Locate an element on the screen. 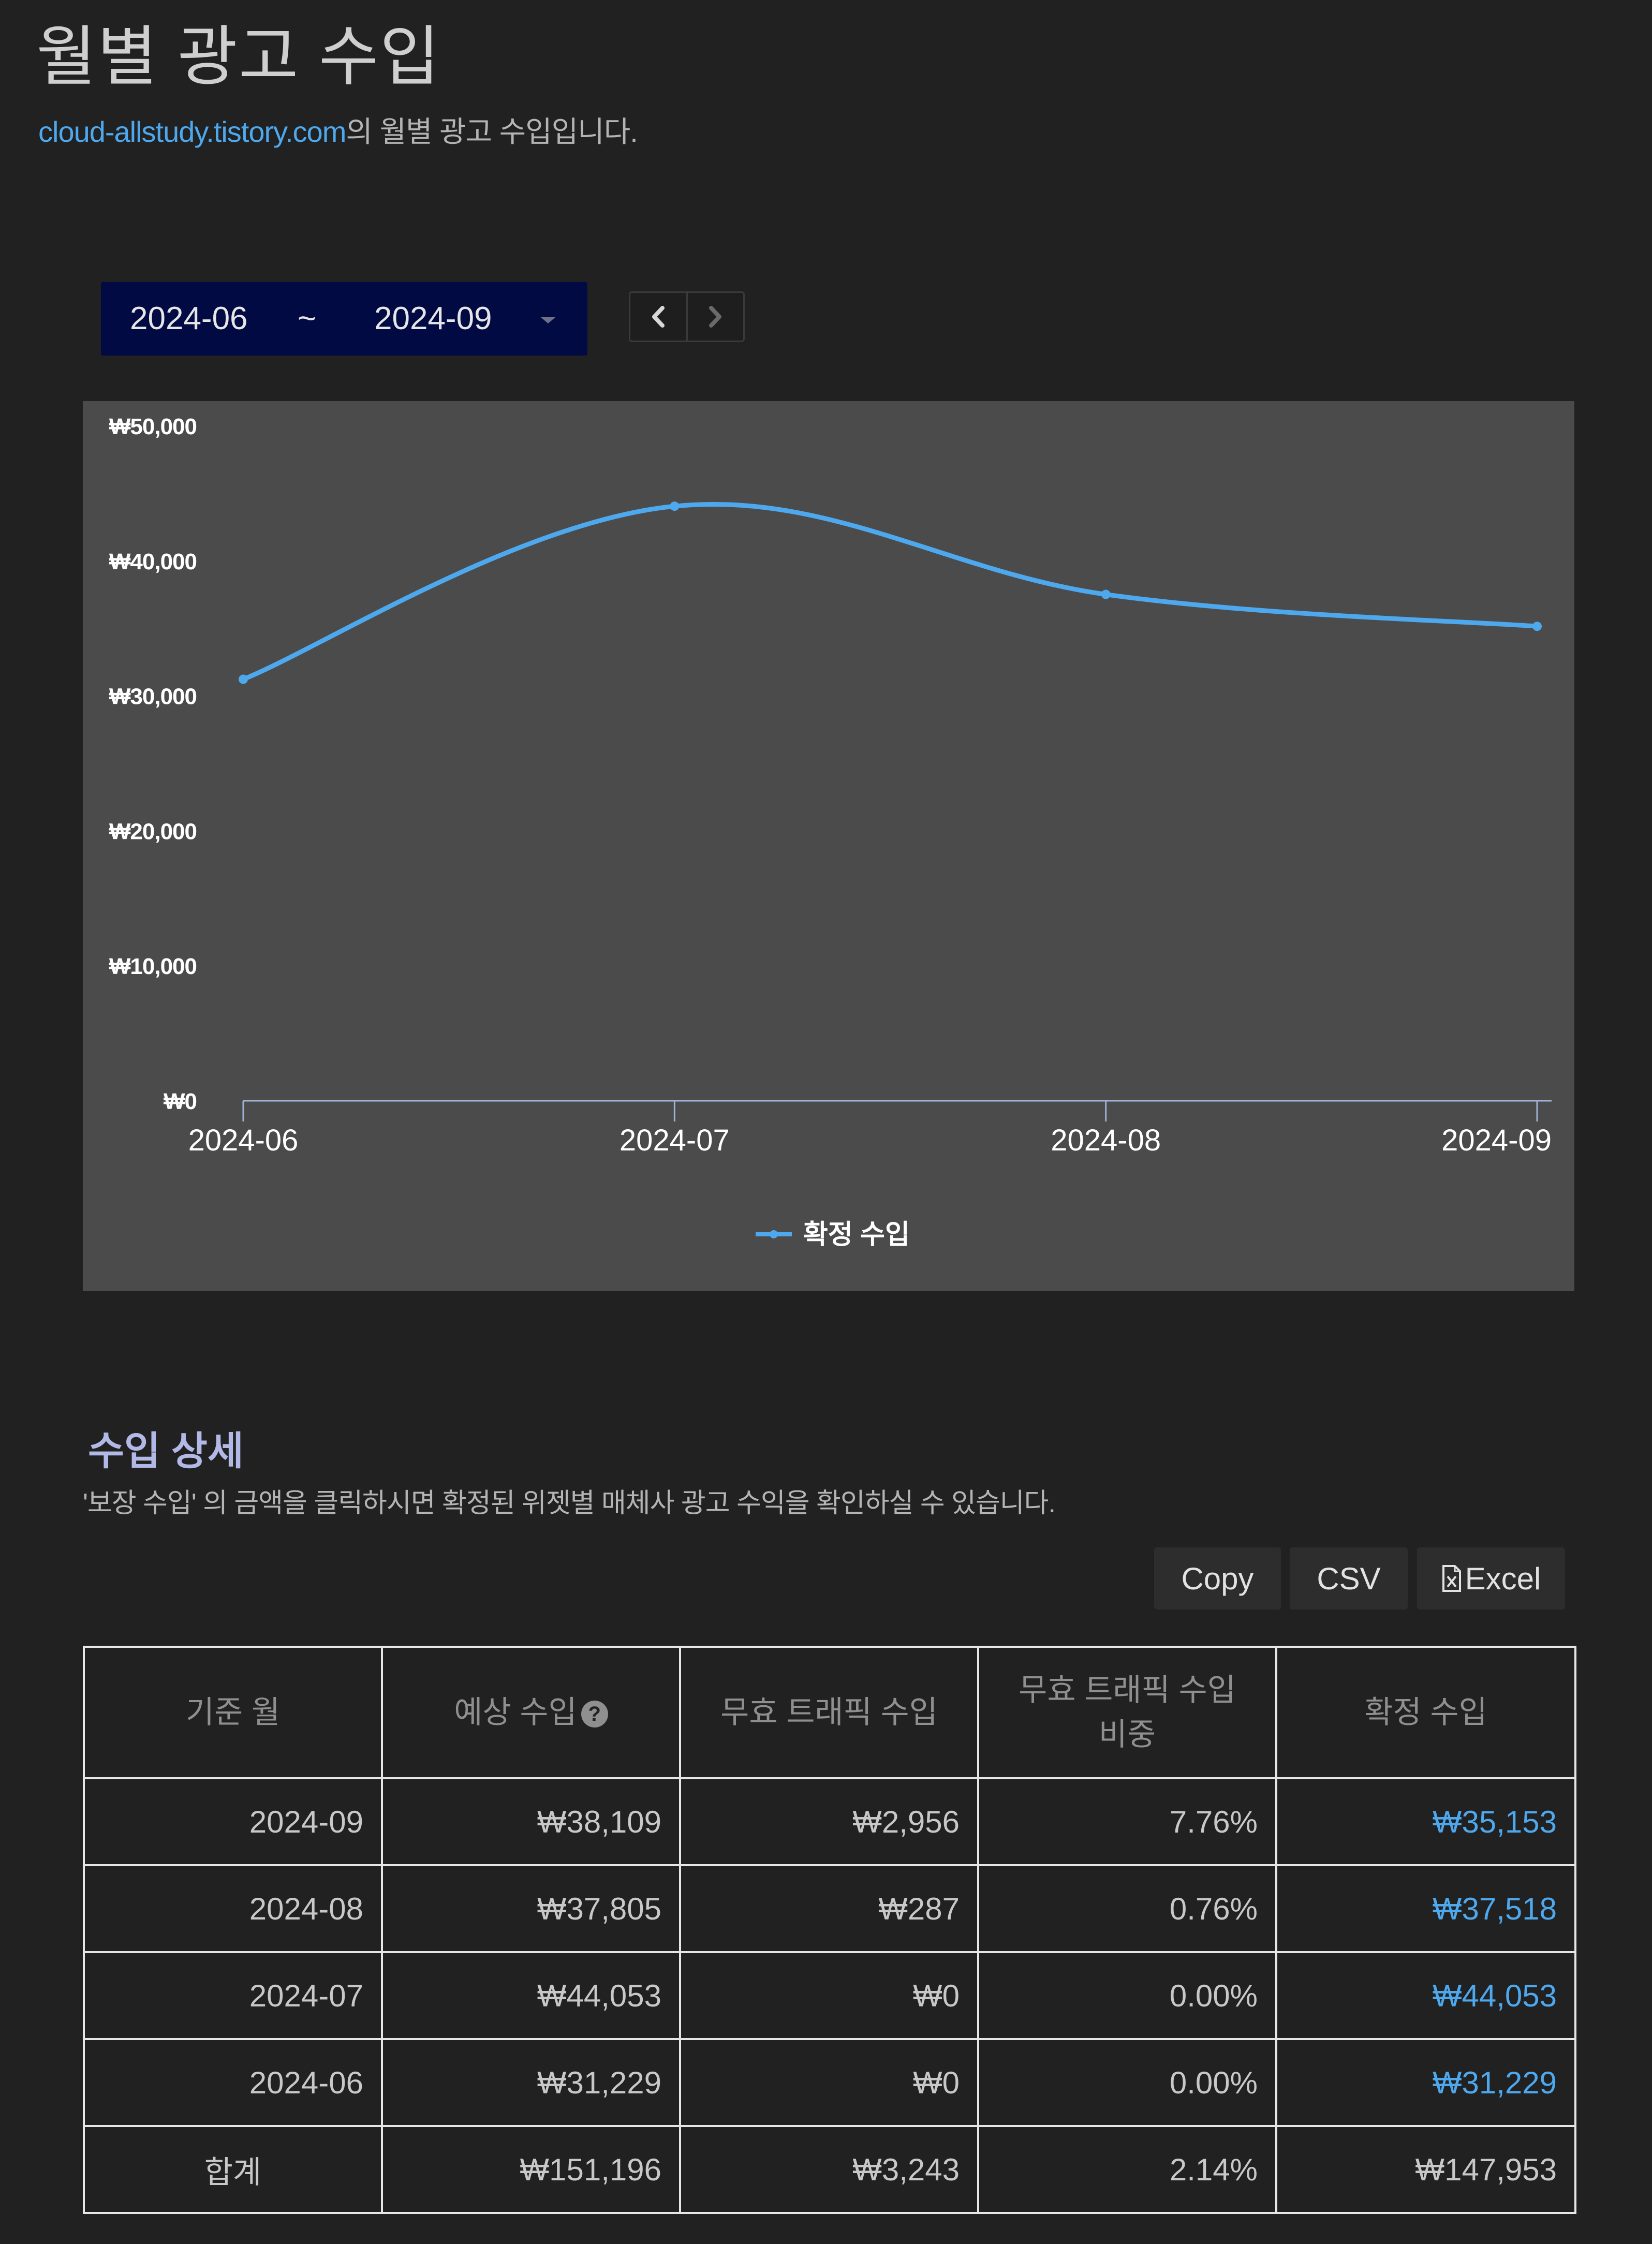  cell-month: 2024-09 is located at coordinates (233, 1822).